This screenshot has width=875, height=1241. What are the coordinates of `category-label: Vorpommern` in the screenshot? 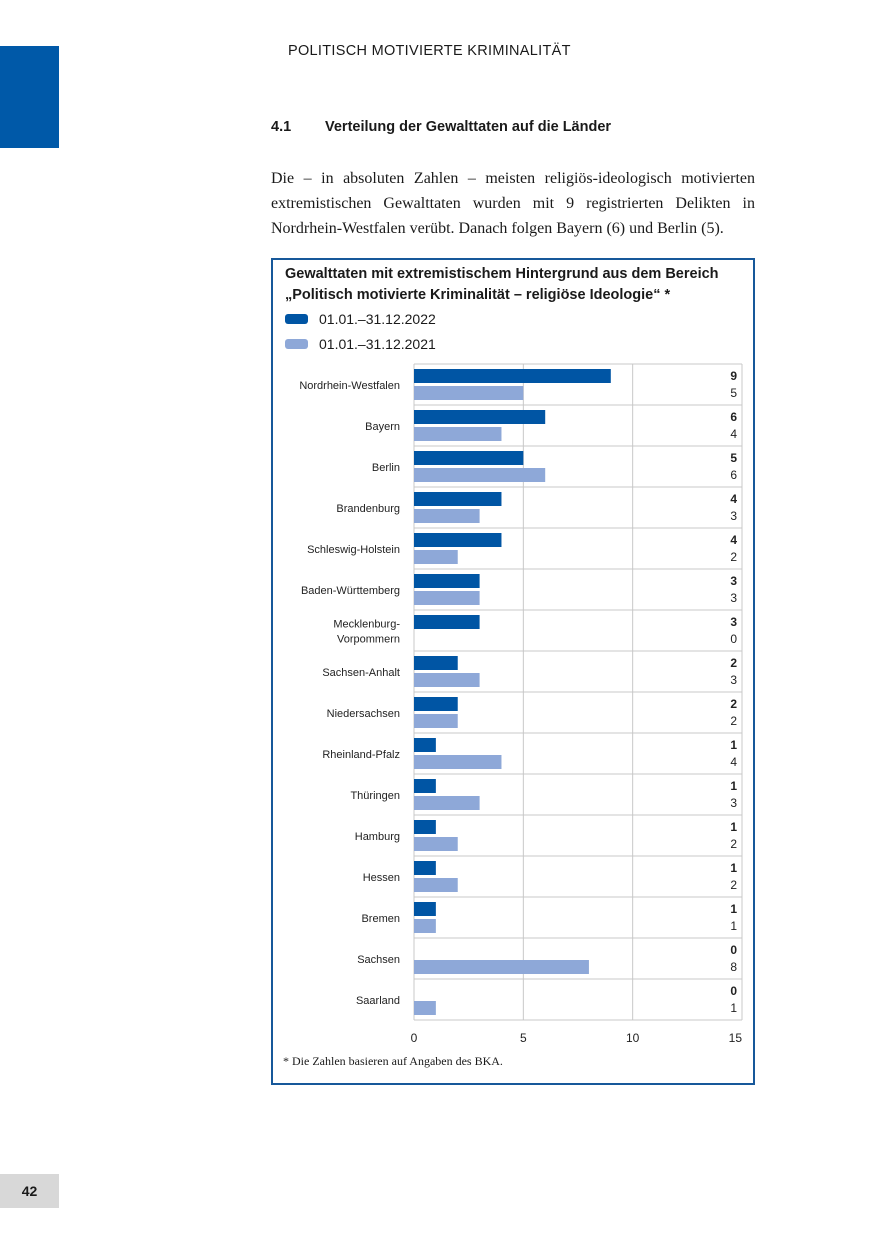 It's located at (368, 640).